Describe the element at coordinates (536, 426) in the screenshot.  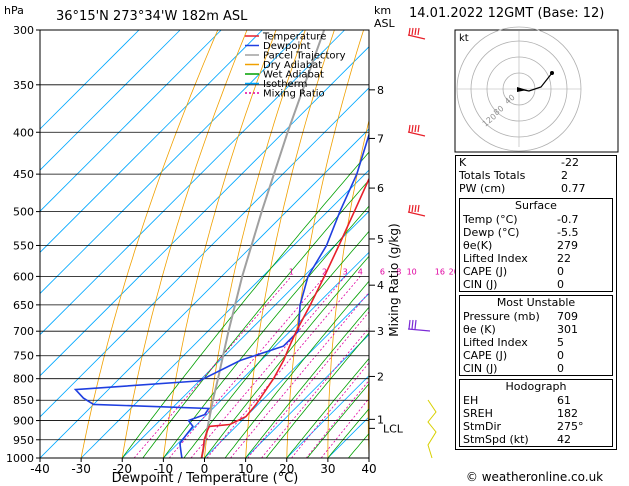
I see `hodograph-stat-row: StmDir 275°` at that location.